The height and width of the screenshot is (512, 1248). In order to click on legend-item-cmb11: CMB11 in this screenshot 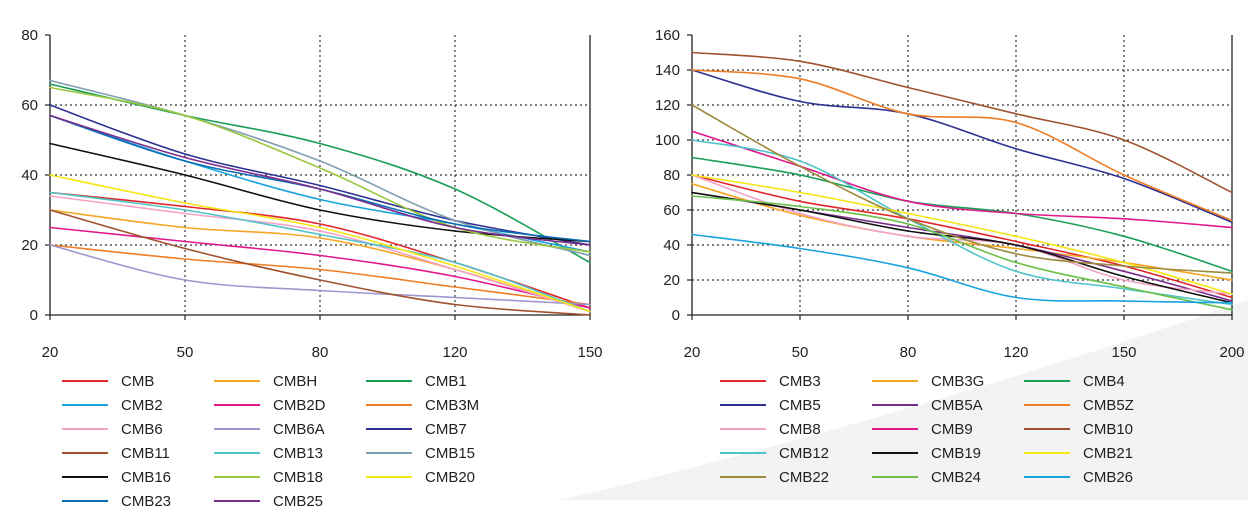, I will do `click(138, 453)`.